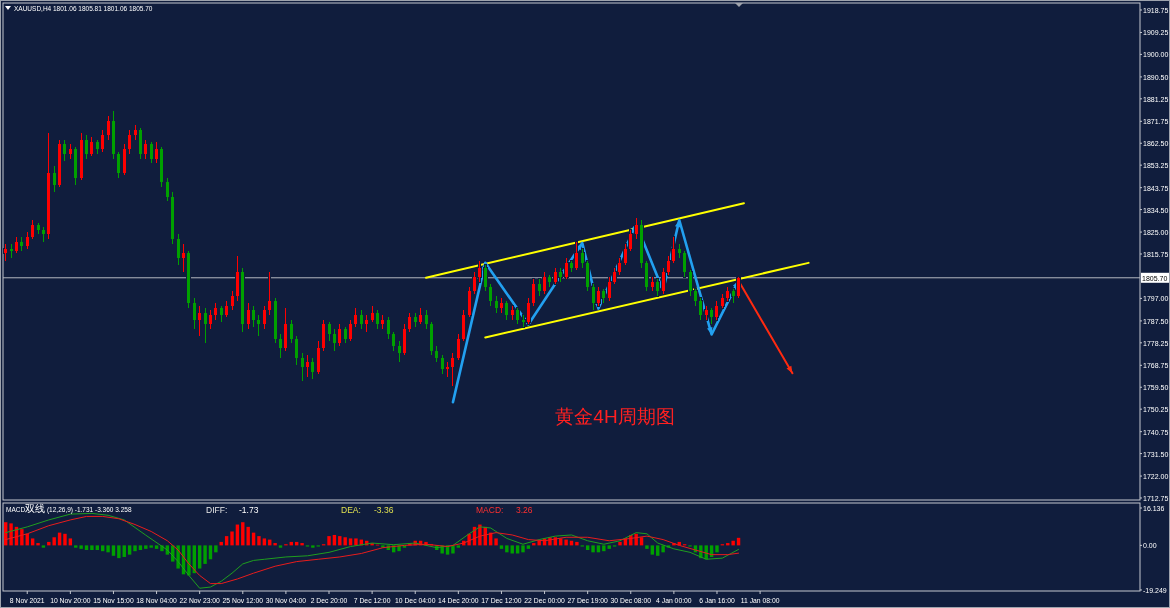  I want to click on annotation: -1.73, so click(249, 510).